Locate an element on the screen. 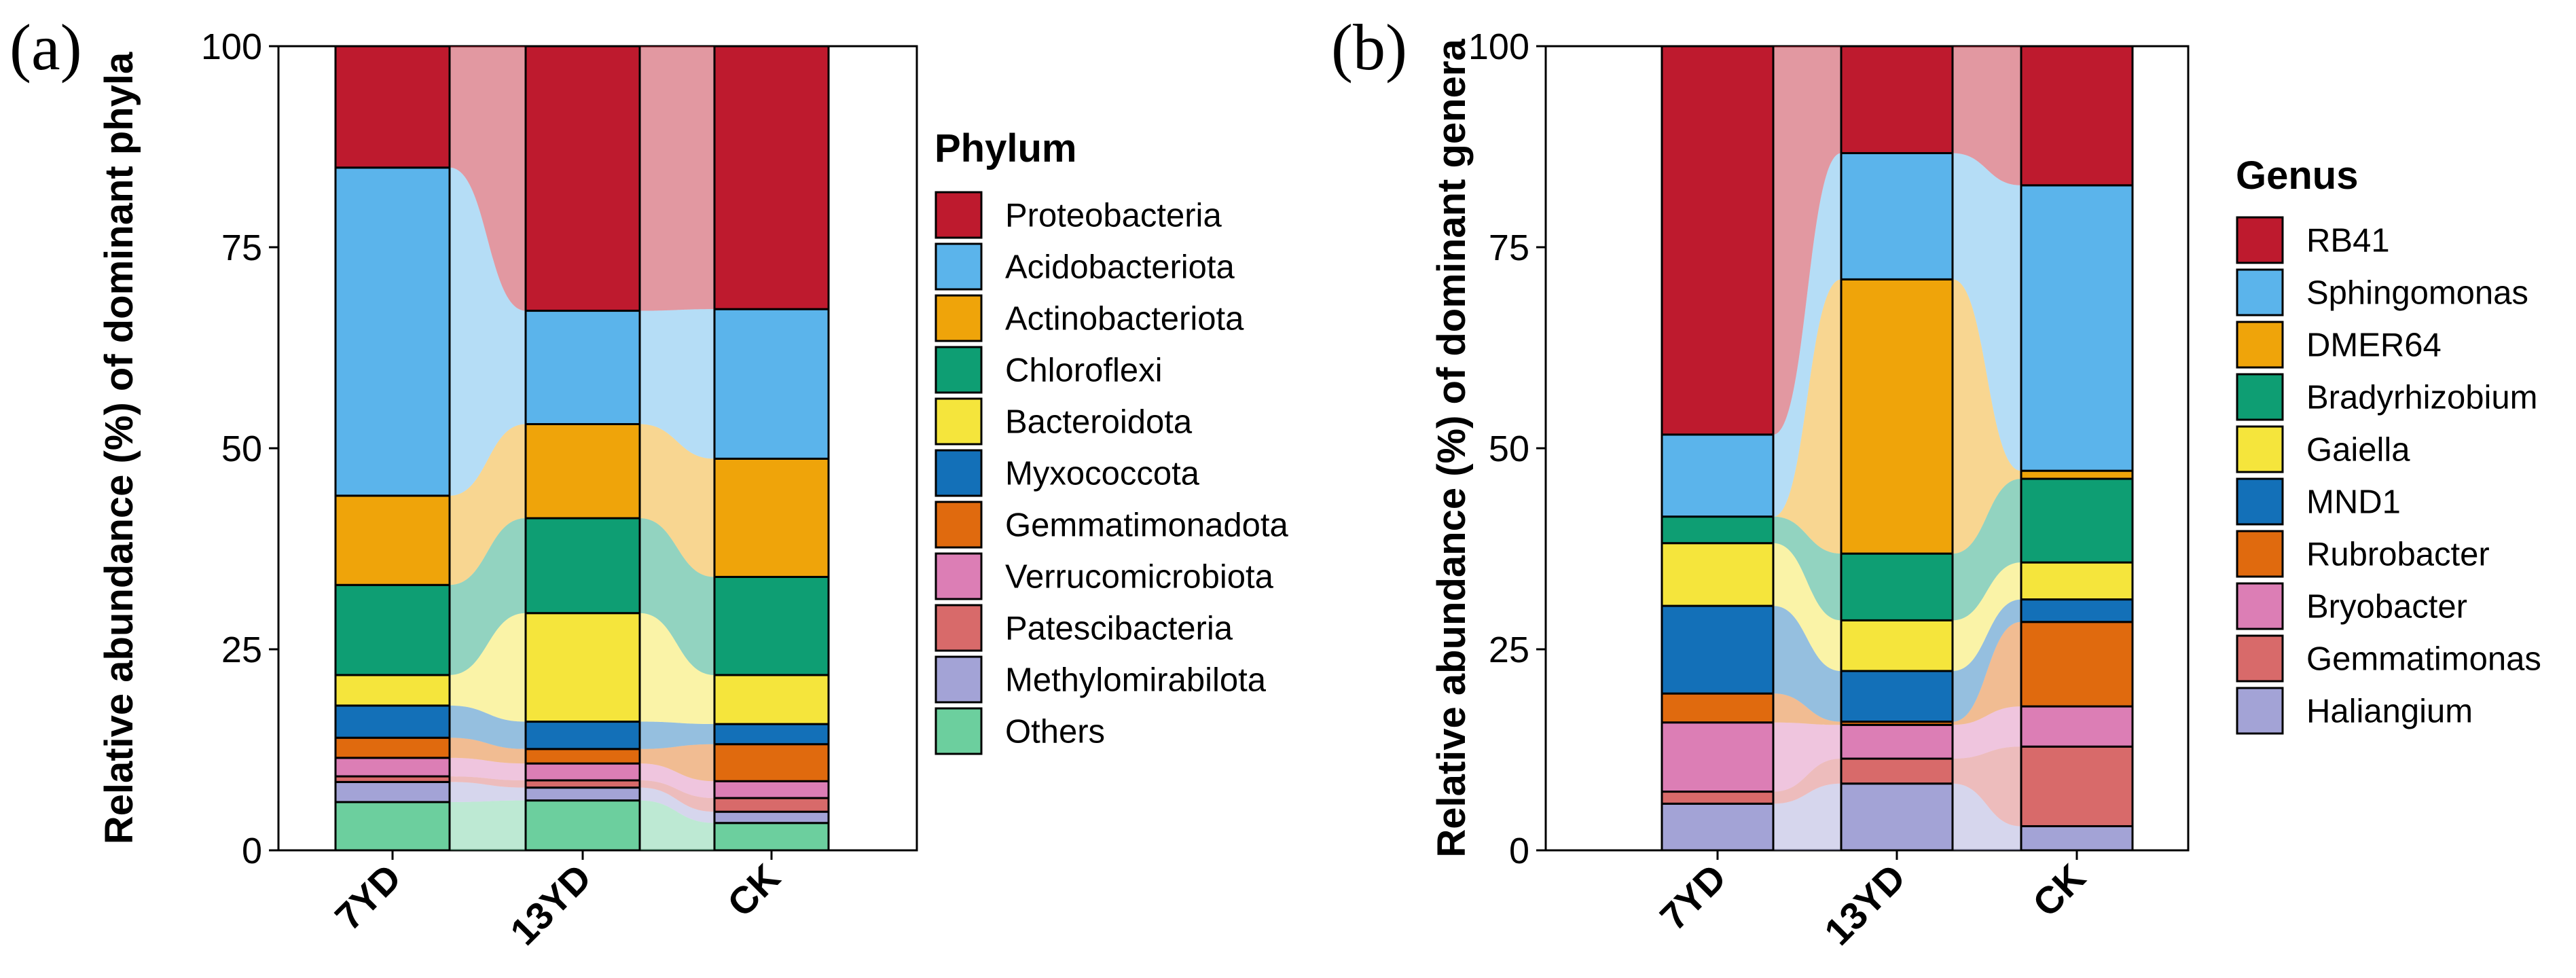 This screenshot has height=978, width=2576. legend-swatch-gaiella is located at coordinates (2260, 449).